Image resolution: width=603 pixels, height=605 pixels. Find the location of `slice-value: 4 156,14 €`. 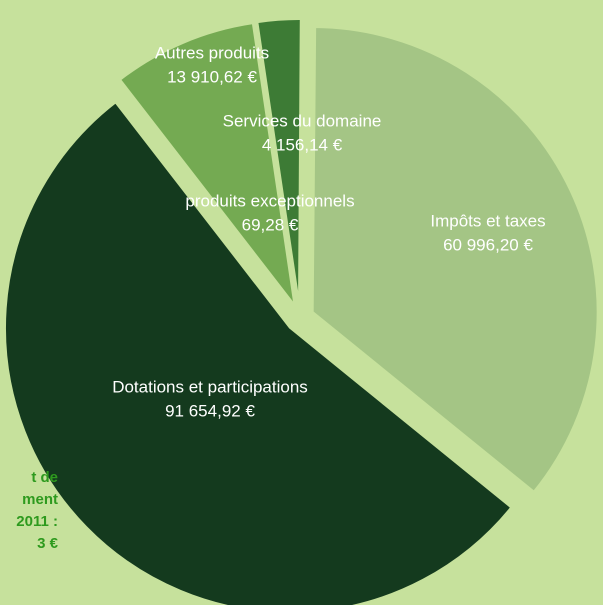

slice-value: 4 156,14 € is located at coordinates (302, 144).